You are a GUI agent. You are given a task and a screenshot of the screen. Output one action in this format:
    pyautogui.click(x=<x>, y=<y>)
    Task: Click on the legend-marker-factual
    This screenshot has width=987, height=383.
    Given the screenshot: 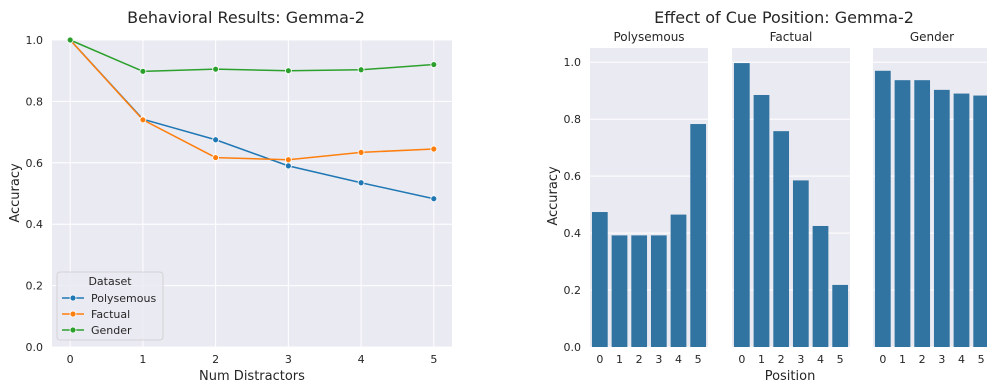 What is the action you would take?
    pyautogui.click(x=73, y=314)
    